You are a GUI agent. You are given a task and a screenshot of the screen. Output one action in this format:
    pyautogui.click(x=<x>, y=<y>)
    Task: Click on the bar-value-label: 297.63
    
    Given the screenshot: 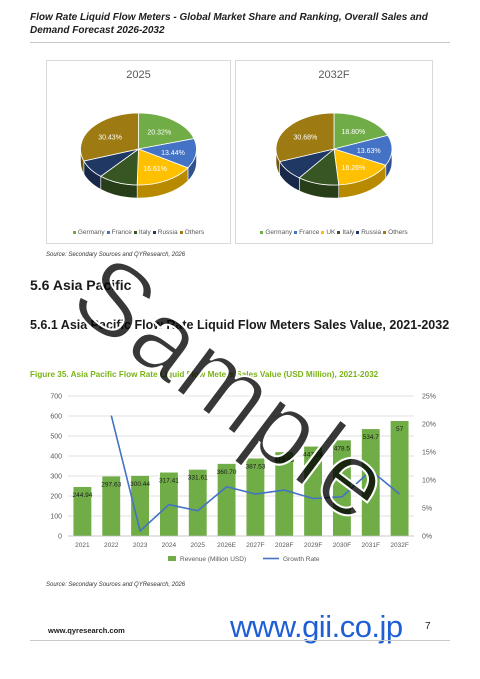 What is the action you would take?
    pyautogui.click(x=111, y=484)
    